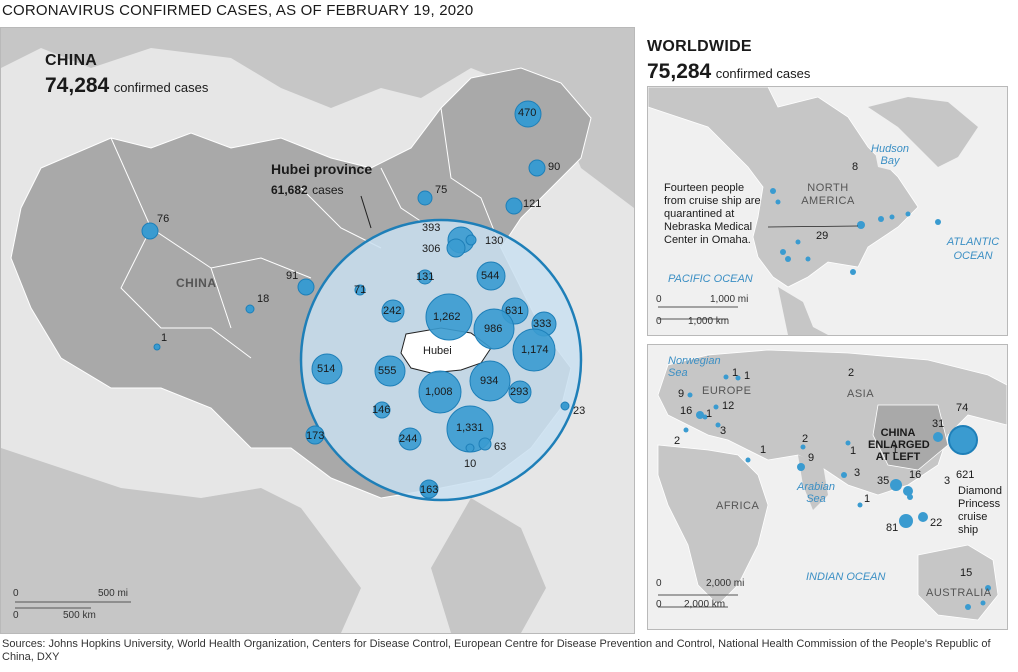 Image resolution: width=1018 pixels, height=672 pixels. Describe the element at coordinates (713, 525) in the screenshot. I see `africa-land` at that location.